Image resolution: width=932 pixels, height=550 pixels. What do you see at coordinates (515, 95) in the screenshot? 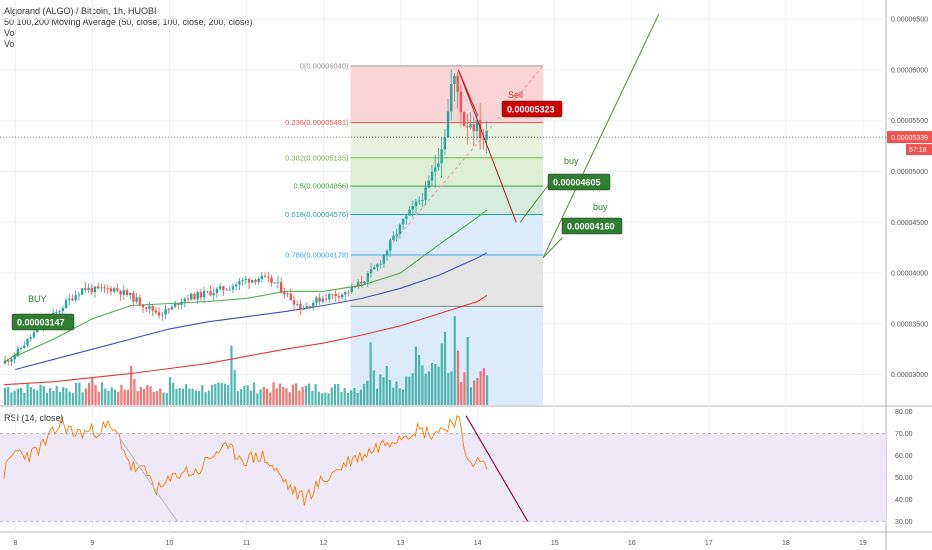
I see `sell-label: Sell` at bounding box center [515, 95].